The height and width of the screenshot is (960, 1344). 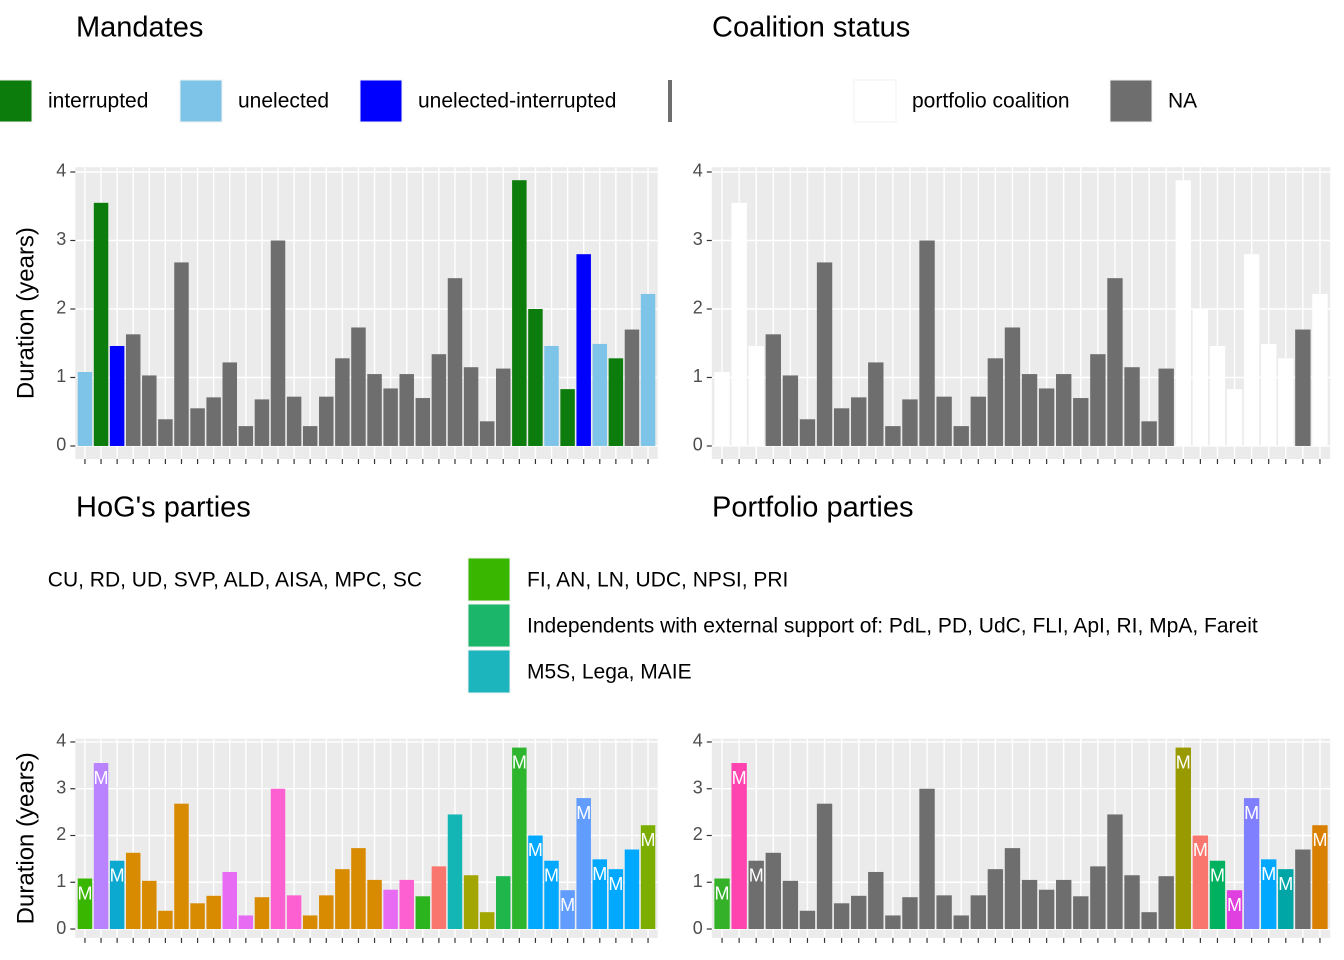 What do you see at coordinates (517, 101) in the screenshot?
I see `legend-label: unelected-interrupted` at bounding box center [517, 101].